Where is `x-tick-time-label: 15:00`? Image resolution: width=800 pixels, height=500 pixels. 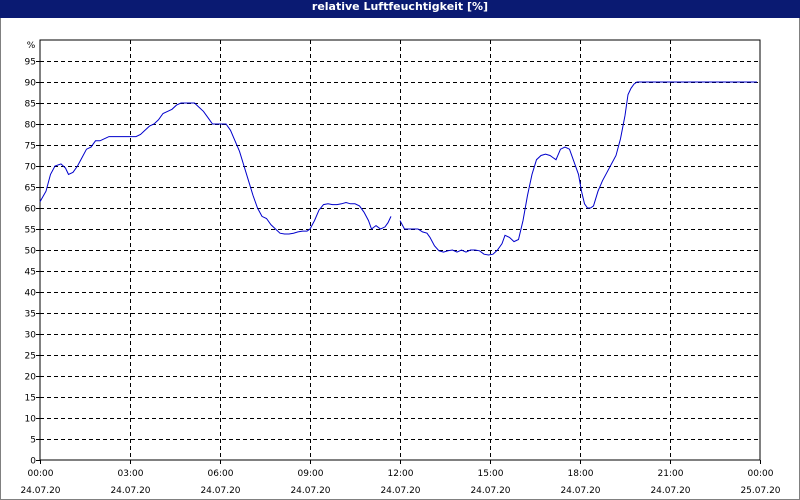
x-tick-time-label: 15:00 is located at coordinates (491, 474).